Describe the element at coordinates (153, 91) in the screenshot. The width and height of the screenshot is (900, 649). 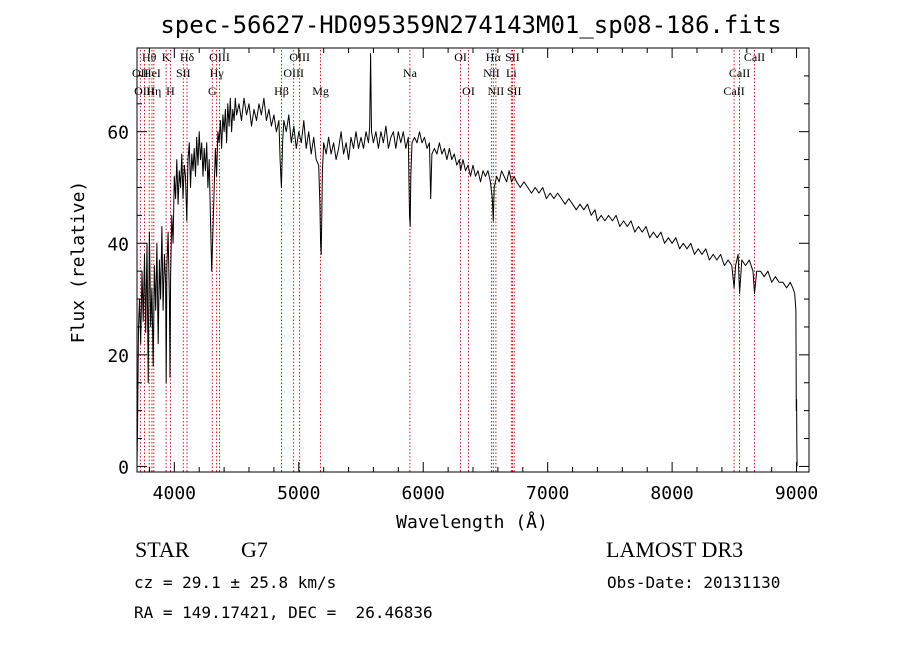
I see `line-marker-label: Hη` at that location.